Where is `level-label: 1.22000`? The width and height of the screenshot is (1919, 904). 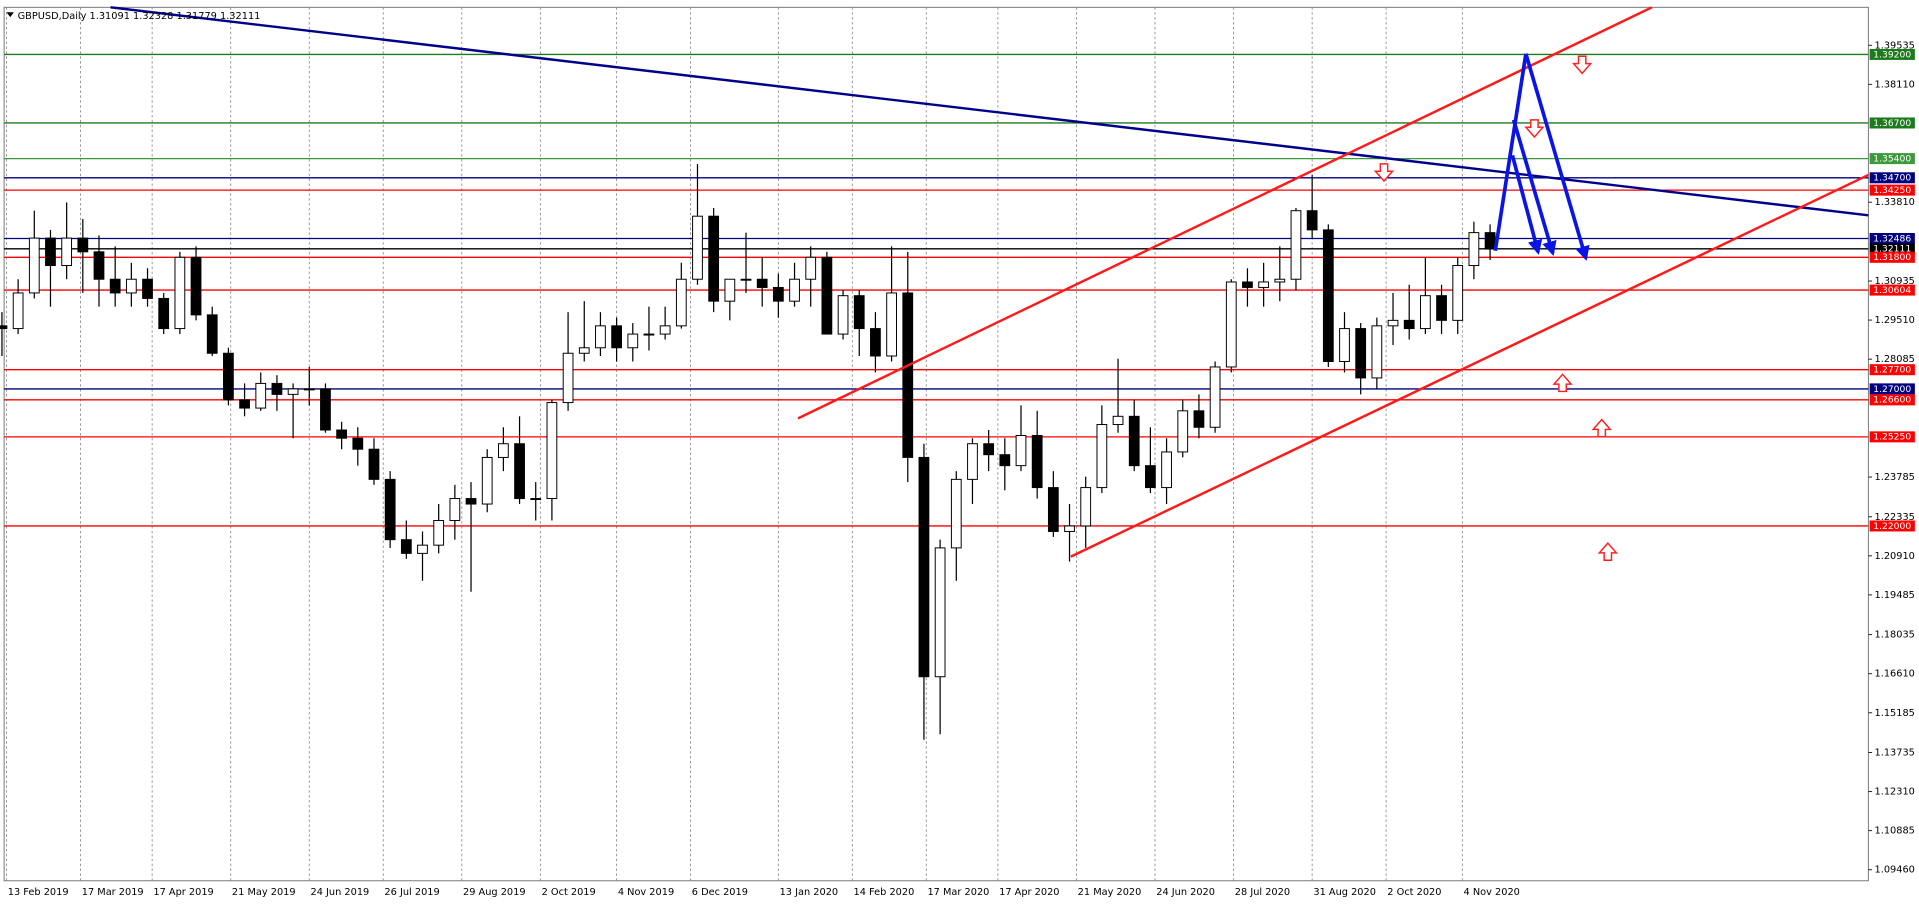
level-label: 1.22000 is located at coordinates (1892, 526).